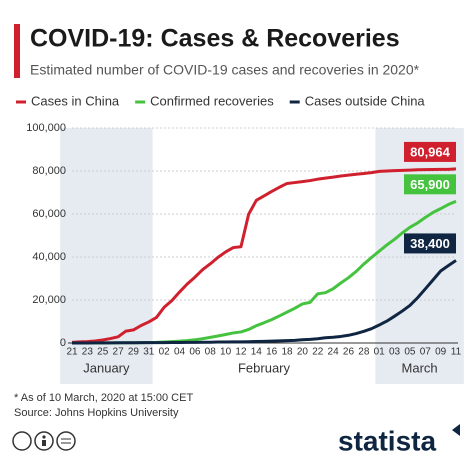 The image size is (474, 474). Describe the element at coordinates (257, 352) in the screenshot. I see `x-tick-label: 14` at that location.